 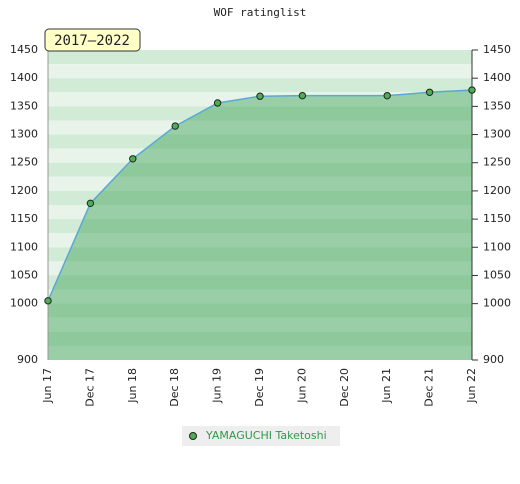 I want to click on legend-marker, so click(x=193, y=436).